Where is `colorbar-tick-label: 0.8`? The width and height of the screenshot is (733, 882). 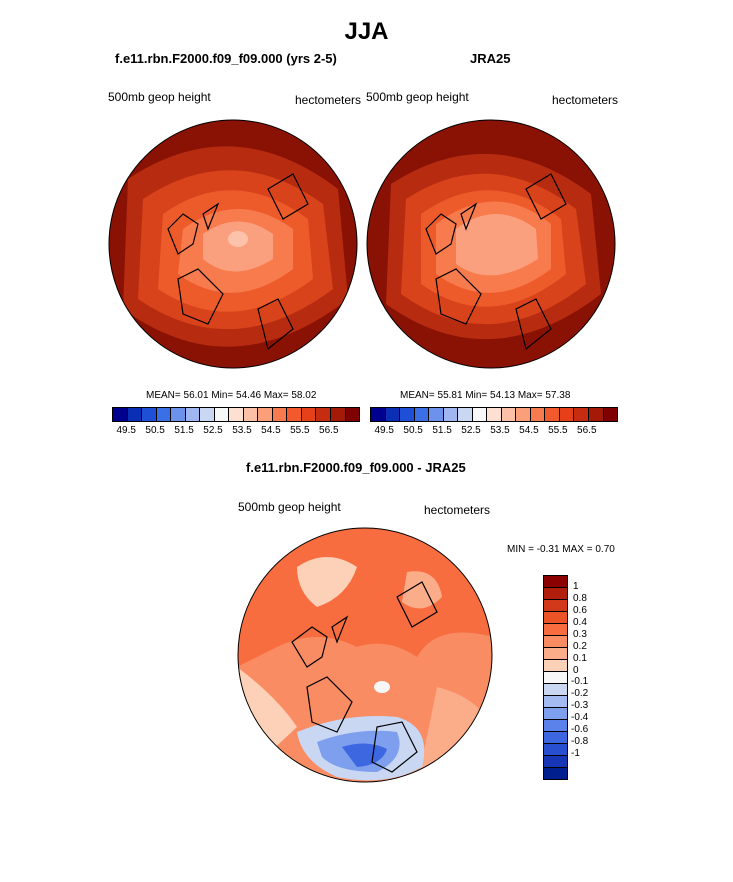
colorbar-tick-label: 0.8 is located at coordinates (580, 598).